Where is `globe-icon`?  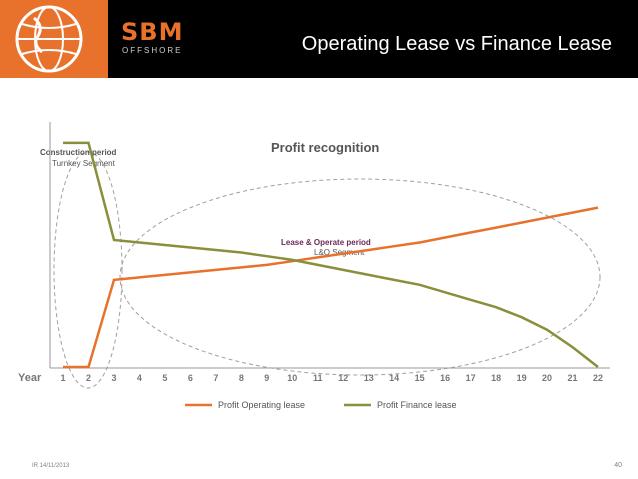 globe-icon is located at coordinates (49, 39).